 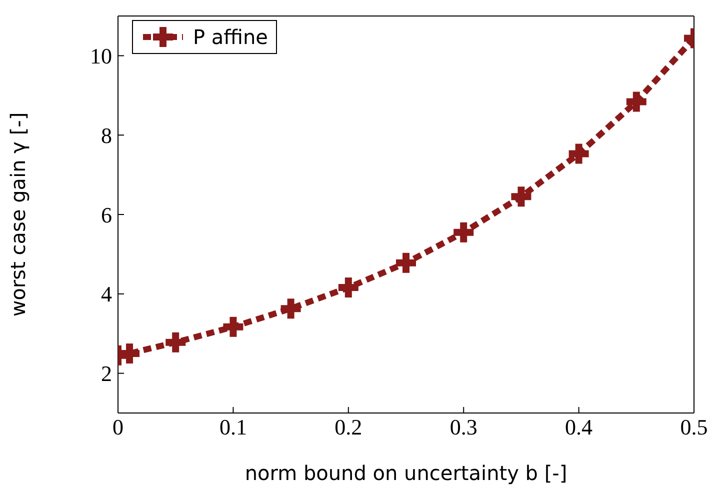 I want to click on y-tick-label: 2, so click(x=106, y=373).